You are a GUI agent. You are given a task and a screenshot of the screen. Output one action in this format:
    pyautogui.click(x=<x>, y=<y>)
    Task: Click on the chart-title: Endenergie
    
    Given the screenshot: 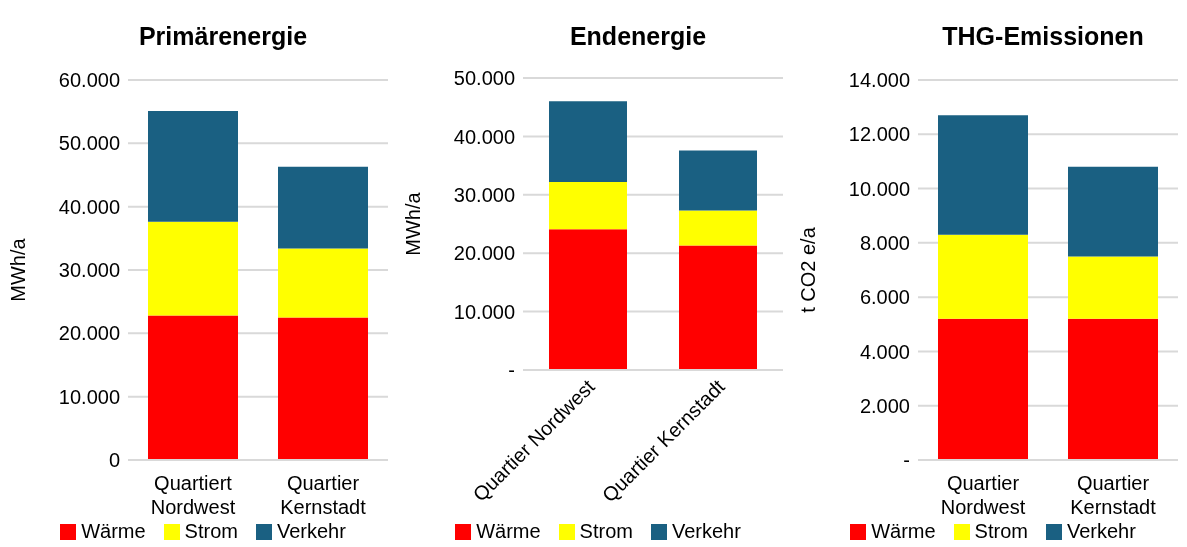 What is the action you would take?
    pyautogui.click(x=638, y=36)
    